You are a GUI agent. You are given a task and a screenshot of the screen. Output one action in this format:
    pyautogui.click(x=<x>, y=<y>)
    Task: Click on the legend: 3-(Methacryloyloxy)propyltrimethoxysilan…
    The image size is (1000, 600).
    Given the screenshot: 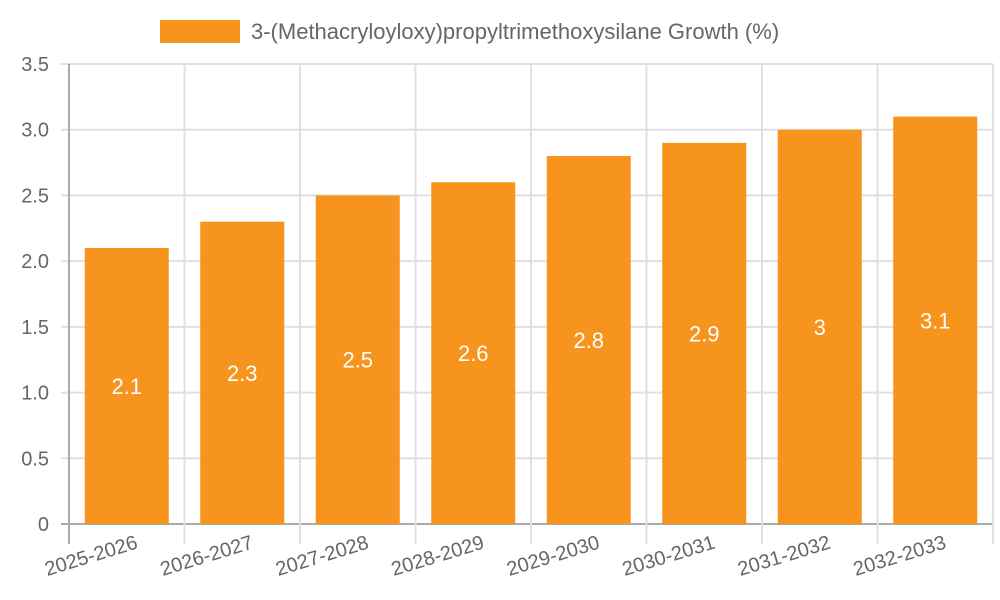 What is the action you would take?
    pyautogui.click(x=469, y=31)
    